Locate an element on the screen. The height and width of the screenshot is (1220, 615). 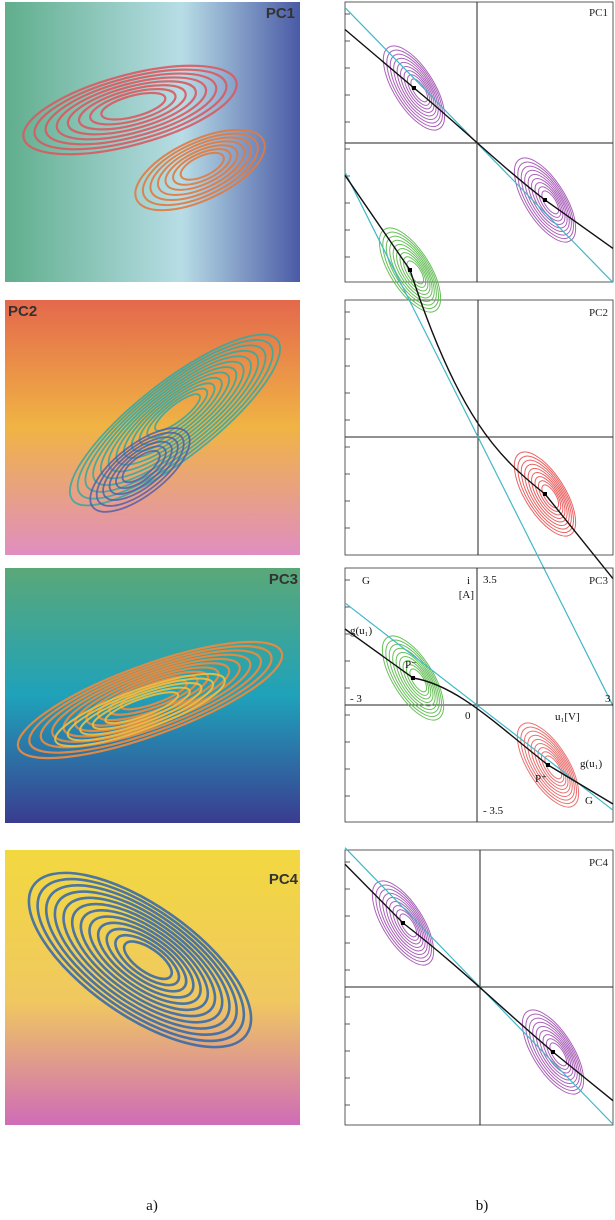
line-G is located at coordinates (479, 706).